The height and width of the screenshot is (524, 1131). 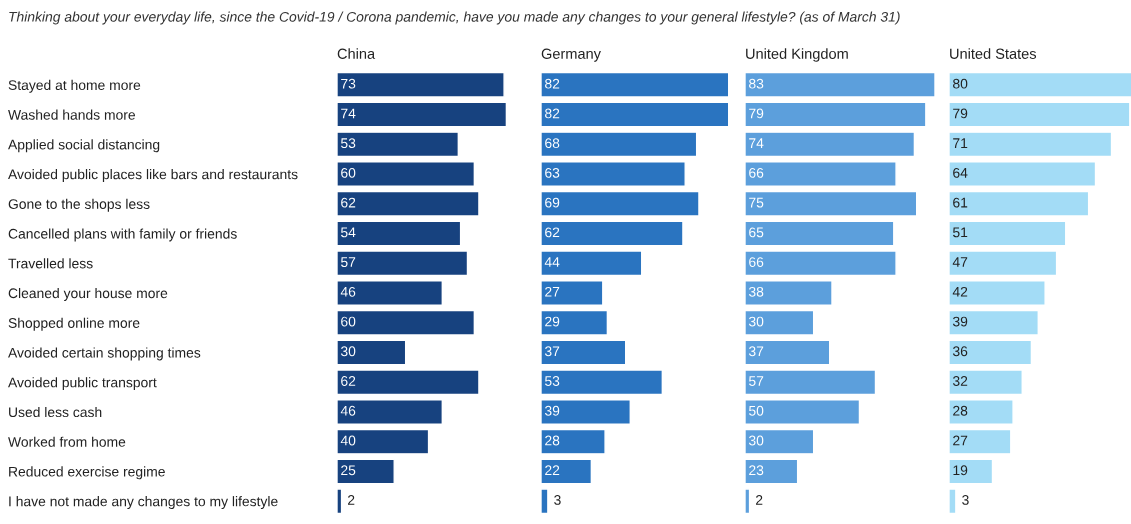 I want to click on chart-title: United Kingdom, so click(x=797, y=55).